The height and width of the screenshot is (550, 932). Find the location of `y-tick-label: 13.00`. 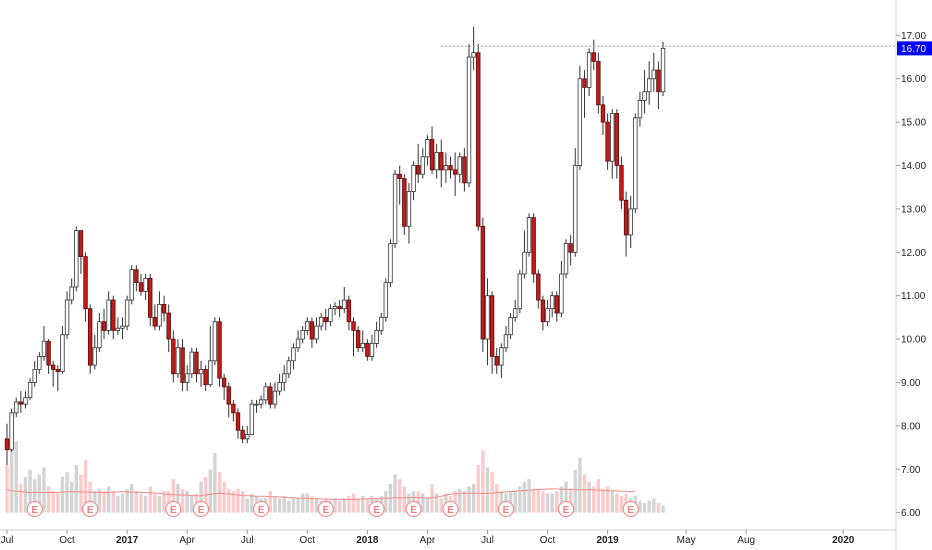

y-tick-label: 13.00 is located at coordinates (913, 209).